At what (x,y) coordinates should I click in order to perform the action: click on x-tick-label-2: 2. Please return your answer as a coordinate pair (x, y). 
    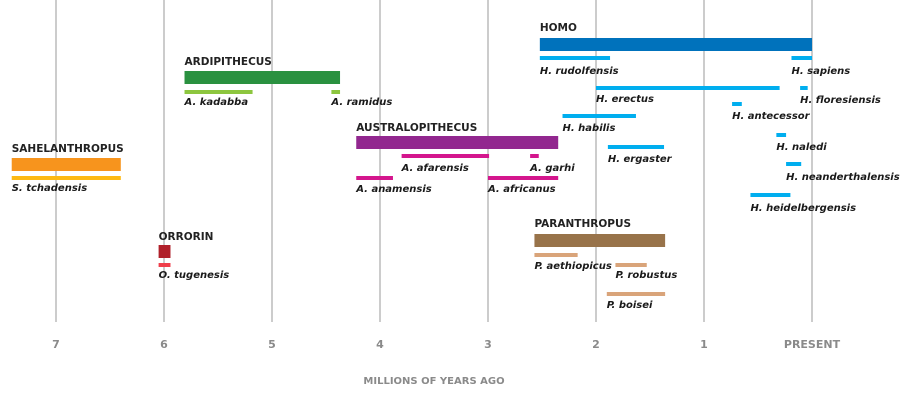
    Looking at the image, I should click on (596, 344).